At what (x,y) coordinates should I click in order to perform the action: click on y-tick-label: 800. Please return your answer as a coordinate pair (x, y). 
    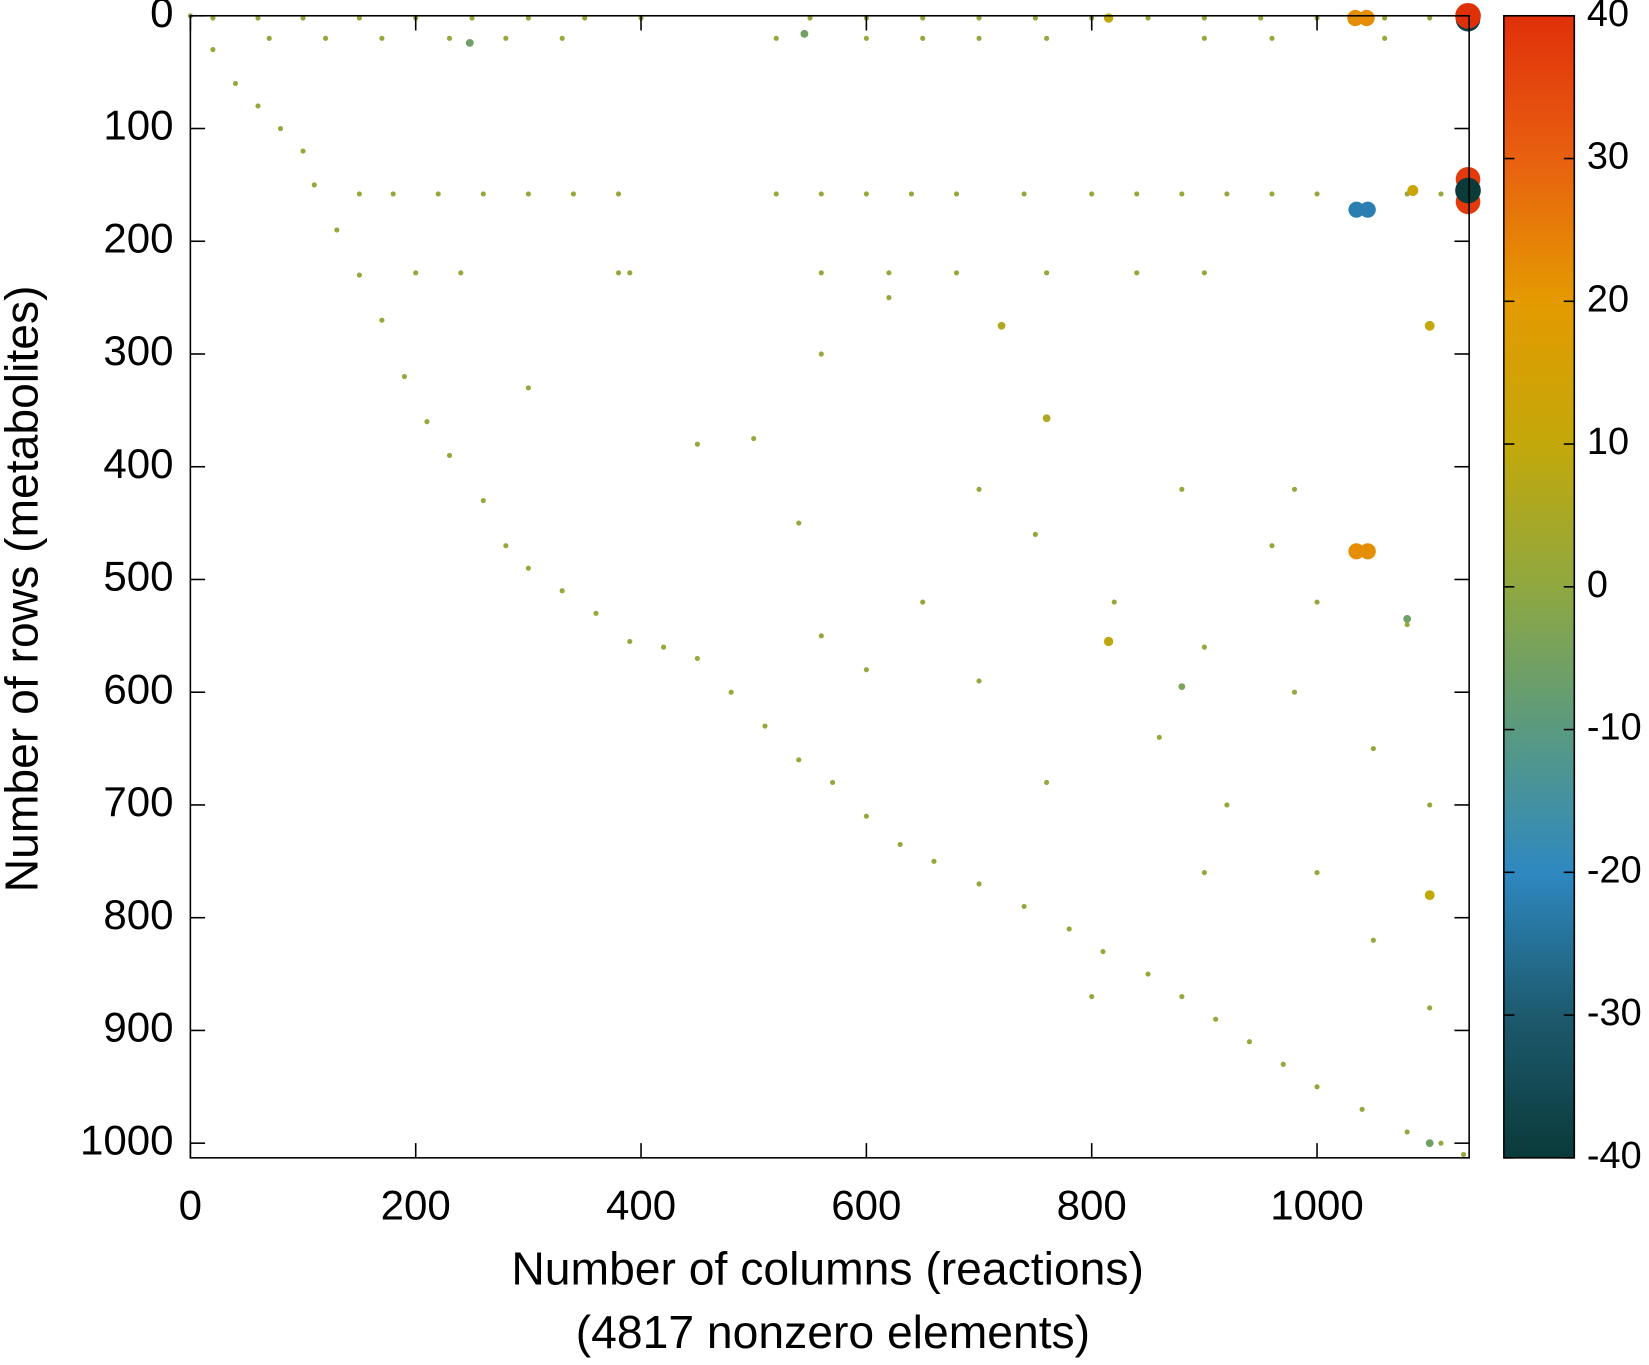
    Looking at the image, I should click on (138, 914).